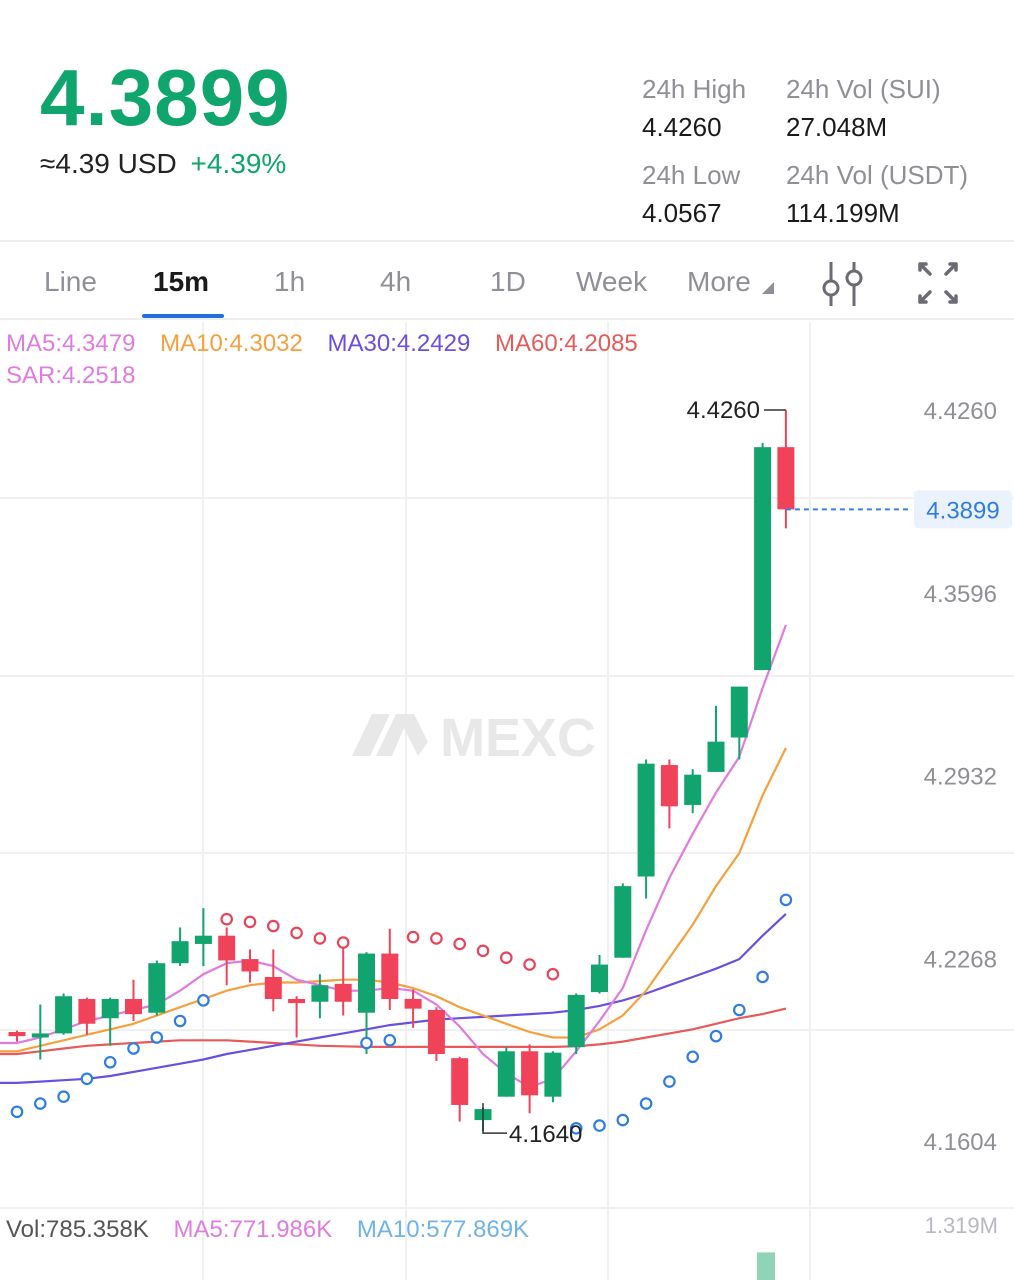  What do you see at coordinates (507, 319) in the screenshot?
I see `tabs-divider` at bounding box center [507, 319].